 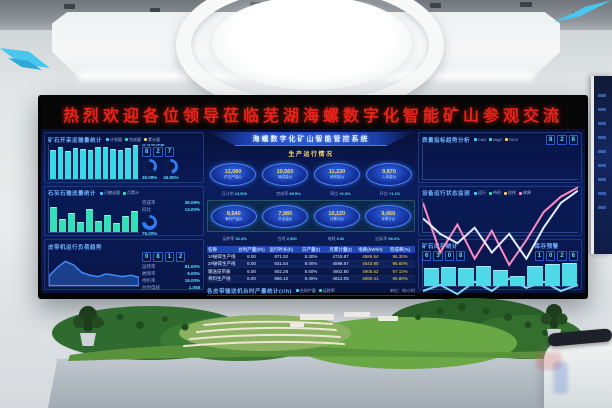 I want to click on kpi-title: 生产完成率, so click(x=171, y=145).